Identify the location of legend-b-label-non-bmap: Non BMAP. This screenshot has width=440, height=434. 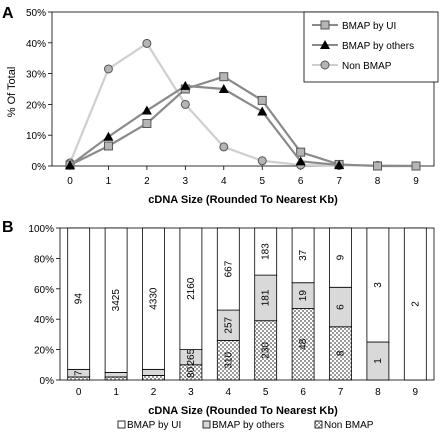
(349, 425).